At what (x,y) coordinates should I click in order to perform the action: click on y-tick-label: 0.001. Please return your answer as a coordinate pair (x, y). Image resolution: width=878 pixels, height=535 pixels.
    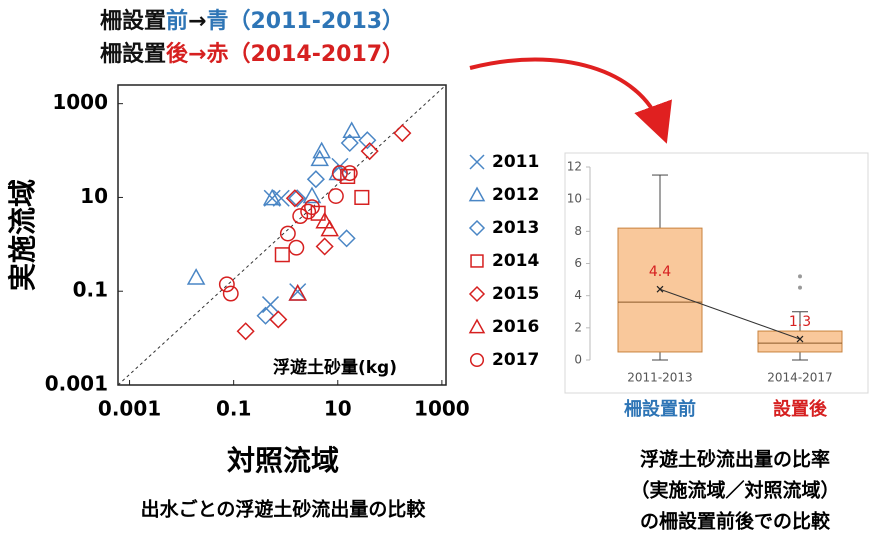
    Looking at the image, I should click on (76, 384).